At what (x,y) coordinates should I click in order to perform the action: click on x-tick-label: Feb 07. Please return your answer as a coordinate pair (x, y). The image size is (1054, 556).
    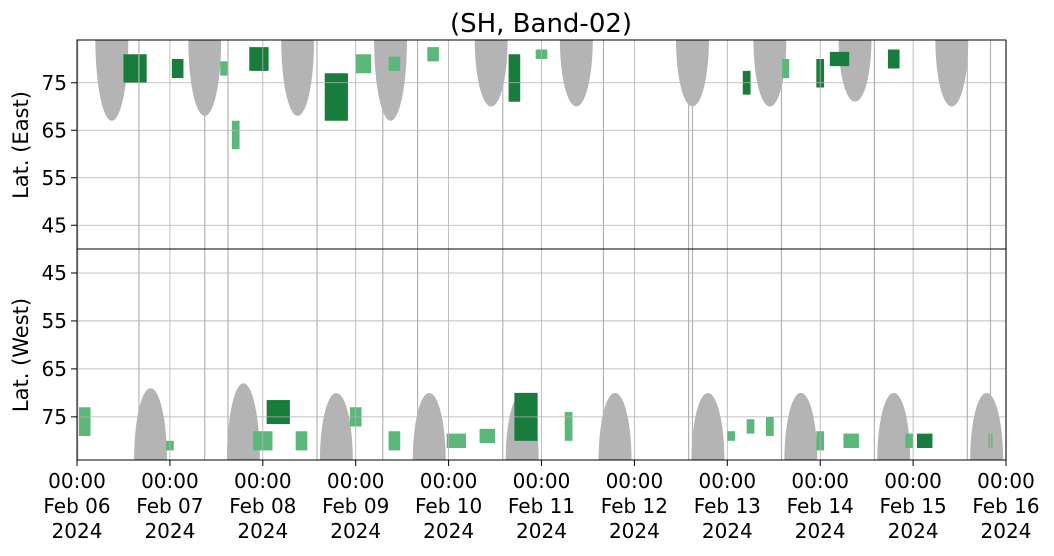
    Looking at the image, I should click on (169, 506).